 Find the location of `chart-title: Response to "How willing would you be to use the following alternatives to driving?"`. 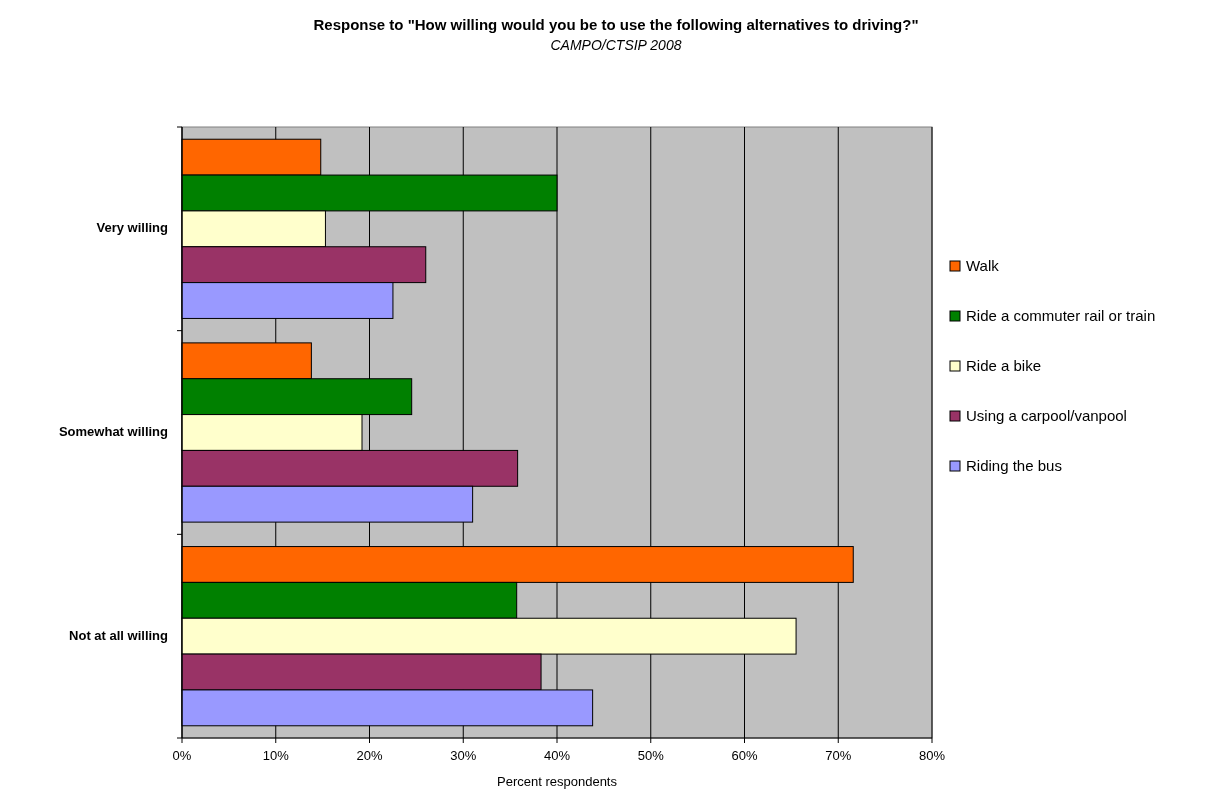

chart-title: Response to "How willing would you be to use the following alternatives to driving?" is located at coordinates (616, 24).